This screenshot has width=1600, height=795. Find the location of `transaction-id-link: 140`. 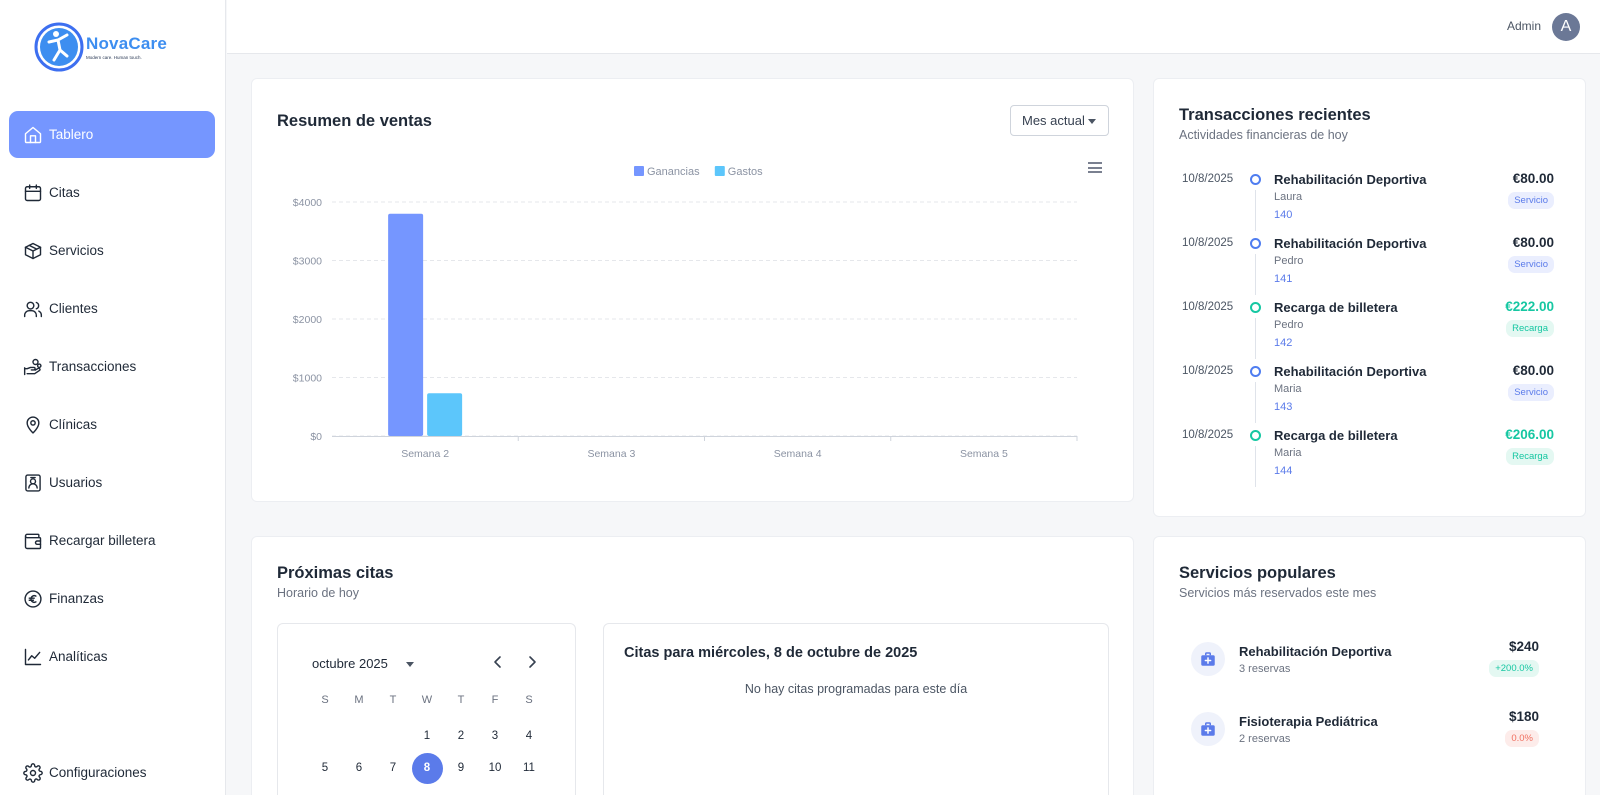

transaction-id-link: 140 is located at coordinates (1283, 215).